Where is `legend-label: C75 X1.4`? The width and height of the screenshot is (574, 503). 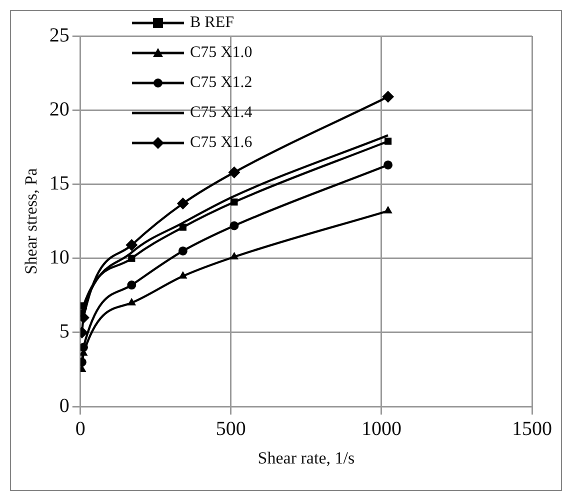 legend-label: C75 X1.4 is located at coordinates (221, 113).